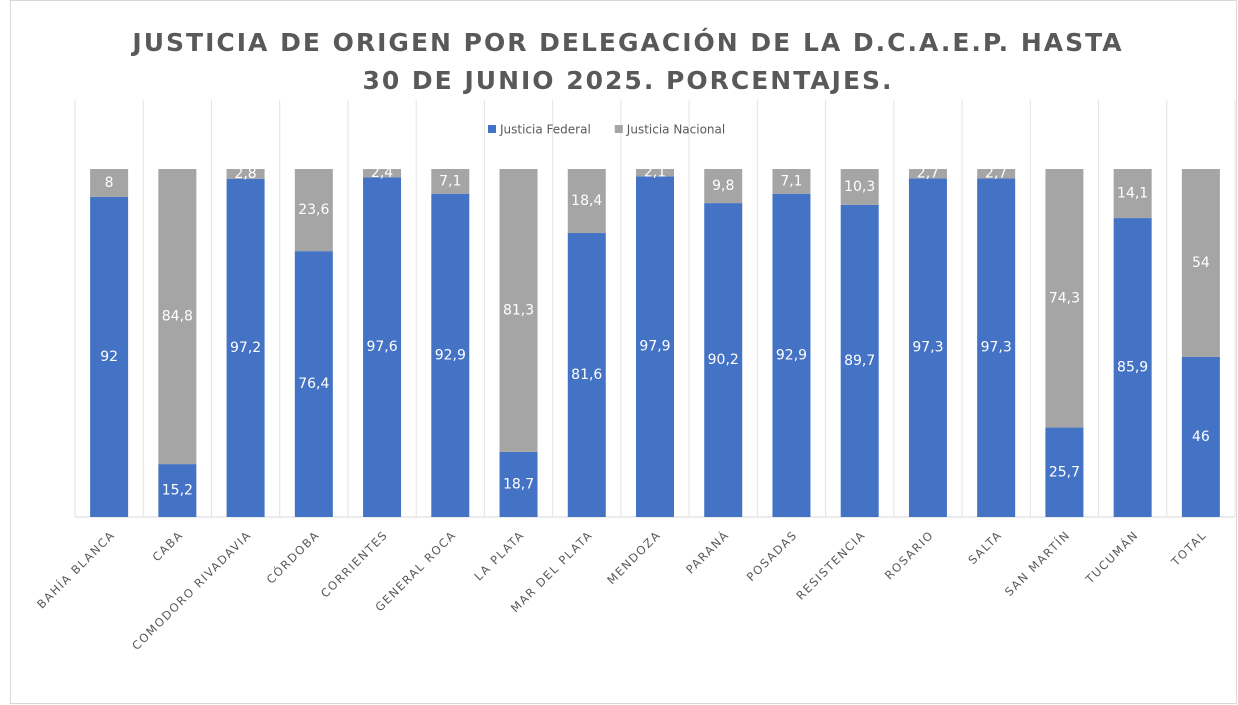 This screenshot has height=705, width=1238. Describe the element at coordinates (75, 569) in the screenshot. I see `x-tick-label: BAHÍA BLANCA` at that location.